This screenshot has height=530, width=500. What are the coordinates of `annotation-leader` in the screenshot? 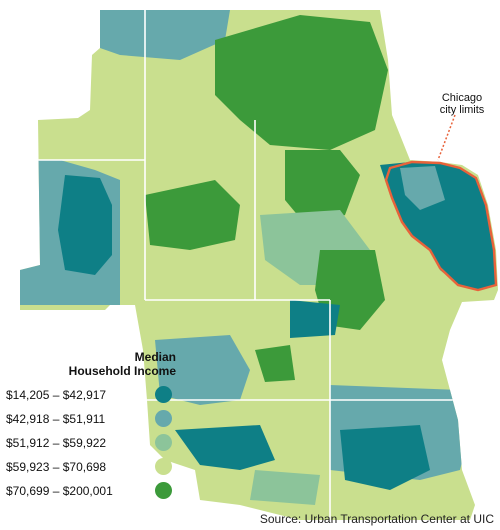 It's located at (446, 137).